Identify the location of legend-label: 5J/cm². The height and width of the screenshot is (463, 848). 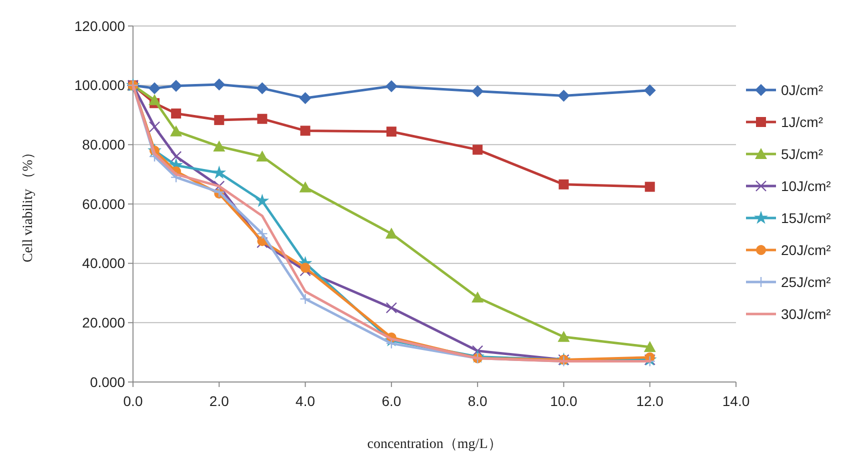
(802, 154).